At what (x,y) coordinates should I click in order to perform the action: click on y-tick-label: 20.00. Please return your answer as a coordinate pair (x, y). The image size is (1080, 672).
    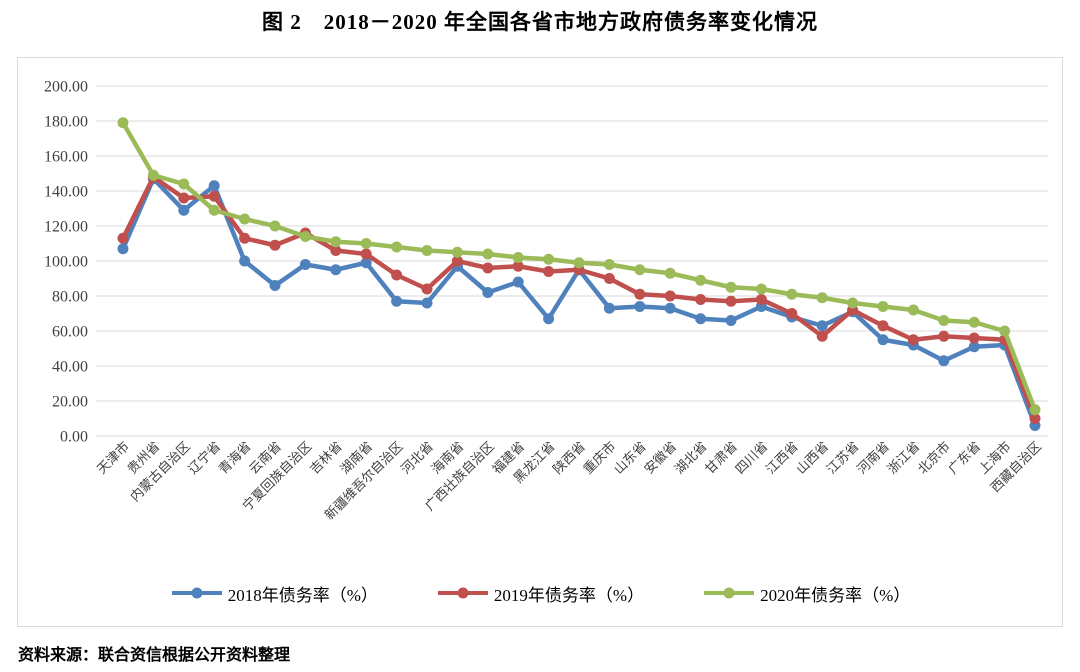
    Looking at the image, I should click on (70, 402).